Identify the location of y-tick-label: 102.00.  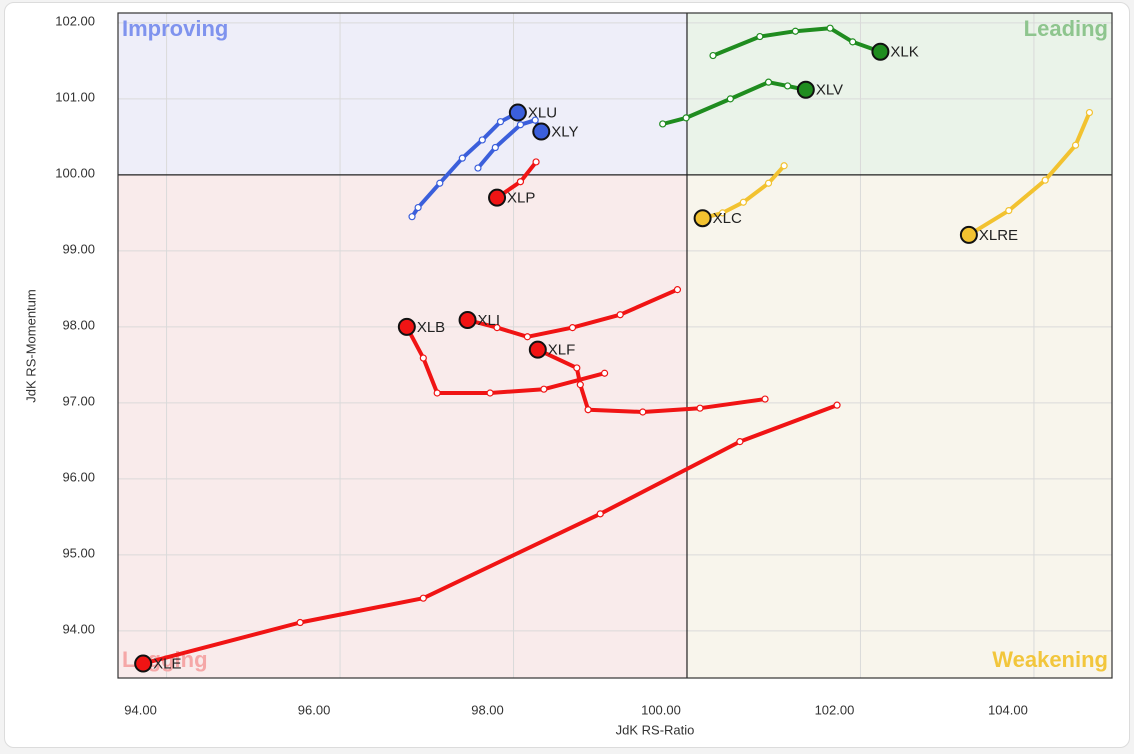
(75, 20).